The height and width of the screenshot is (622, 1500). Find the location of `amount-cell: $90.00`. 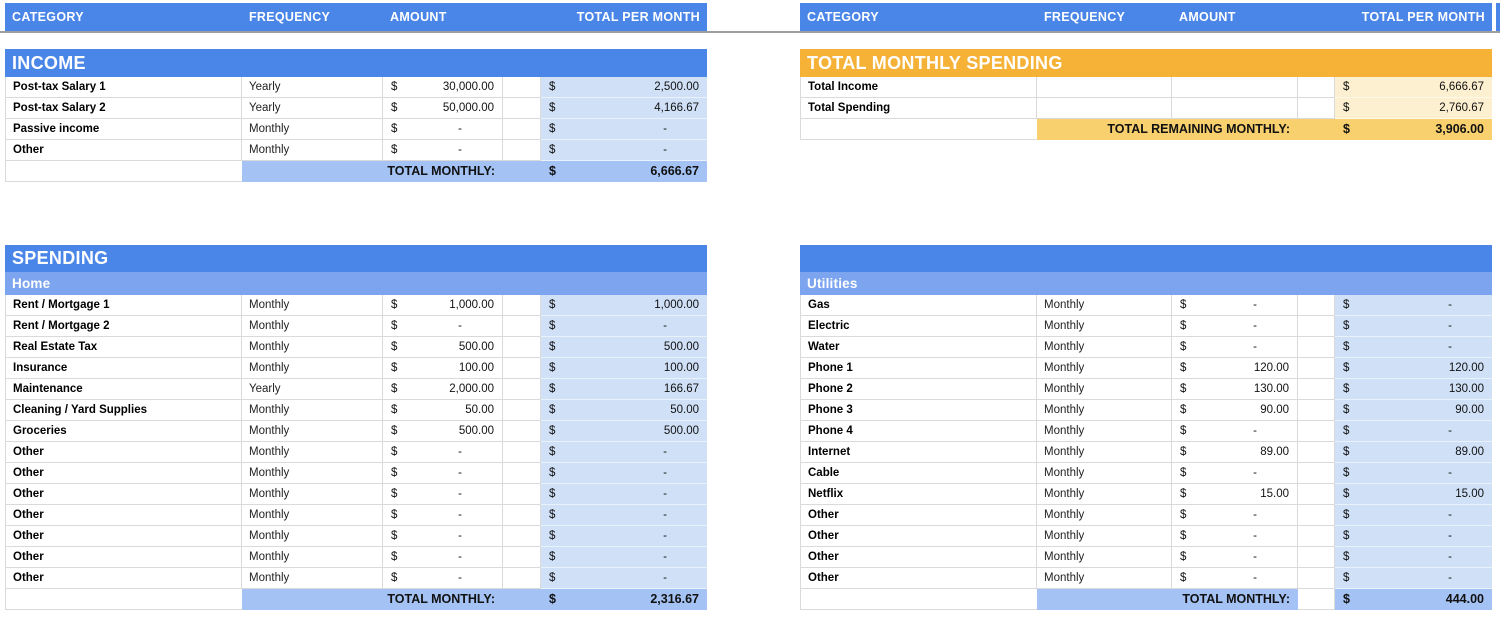

amount-cell: $90.00 is located at coordinates (1235, 410).